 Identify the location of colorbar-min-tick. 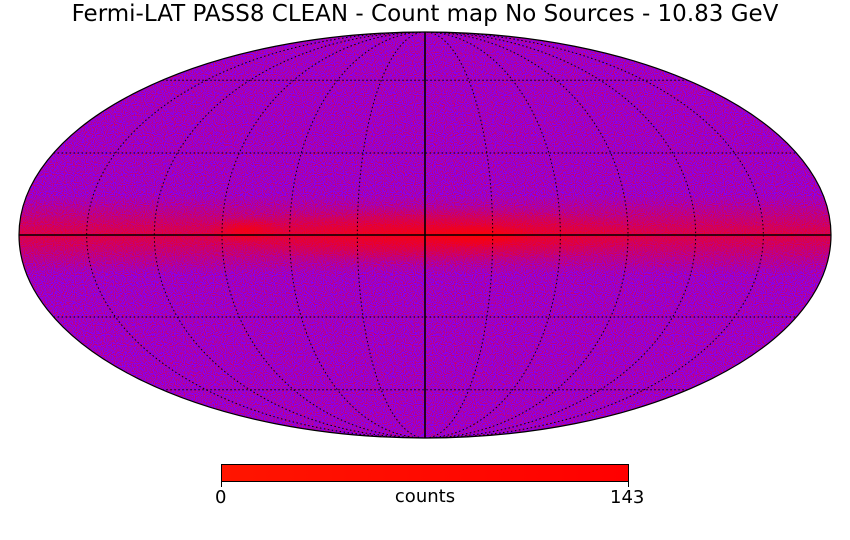
(221, 484).